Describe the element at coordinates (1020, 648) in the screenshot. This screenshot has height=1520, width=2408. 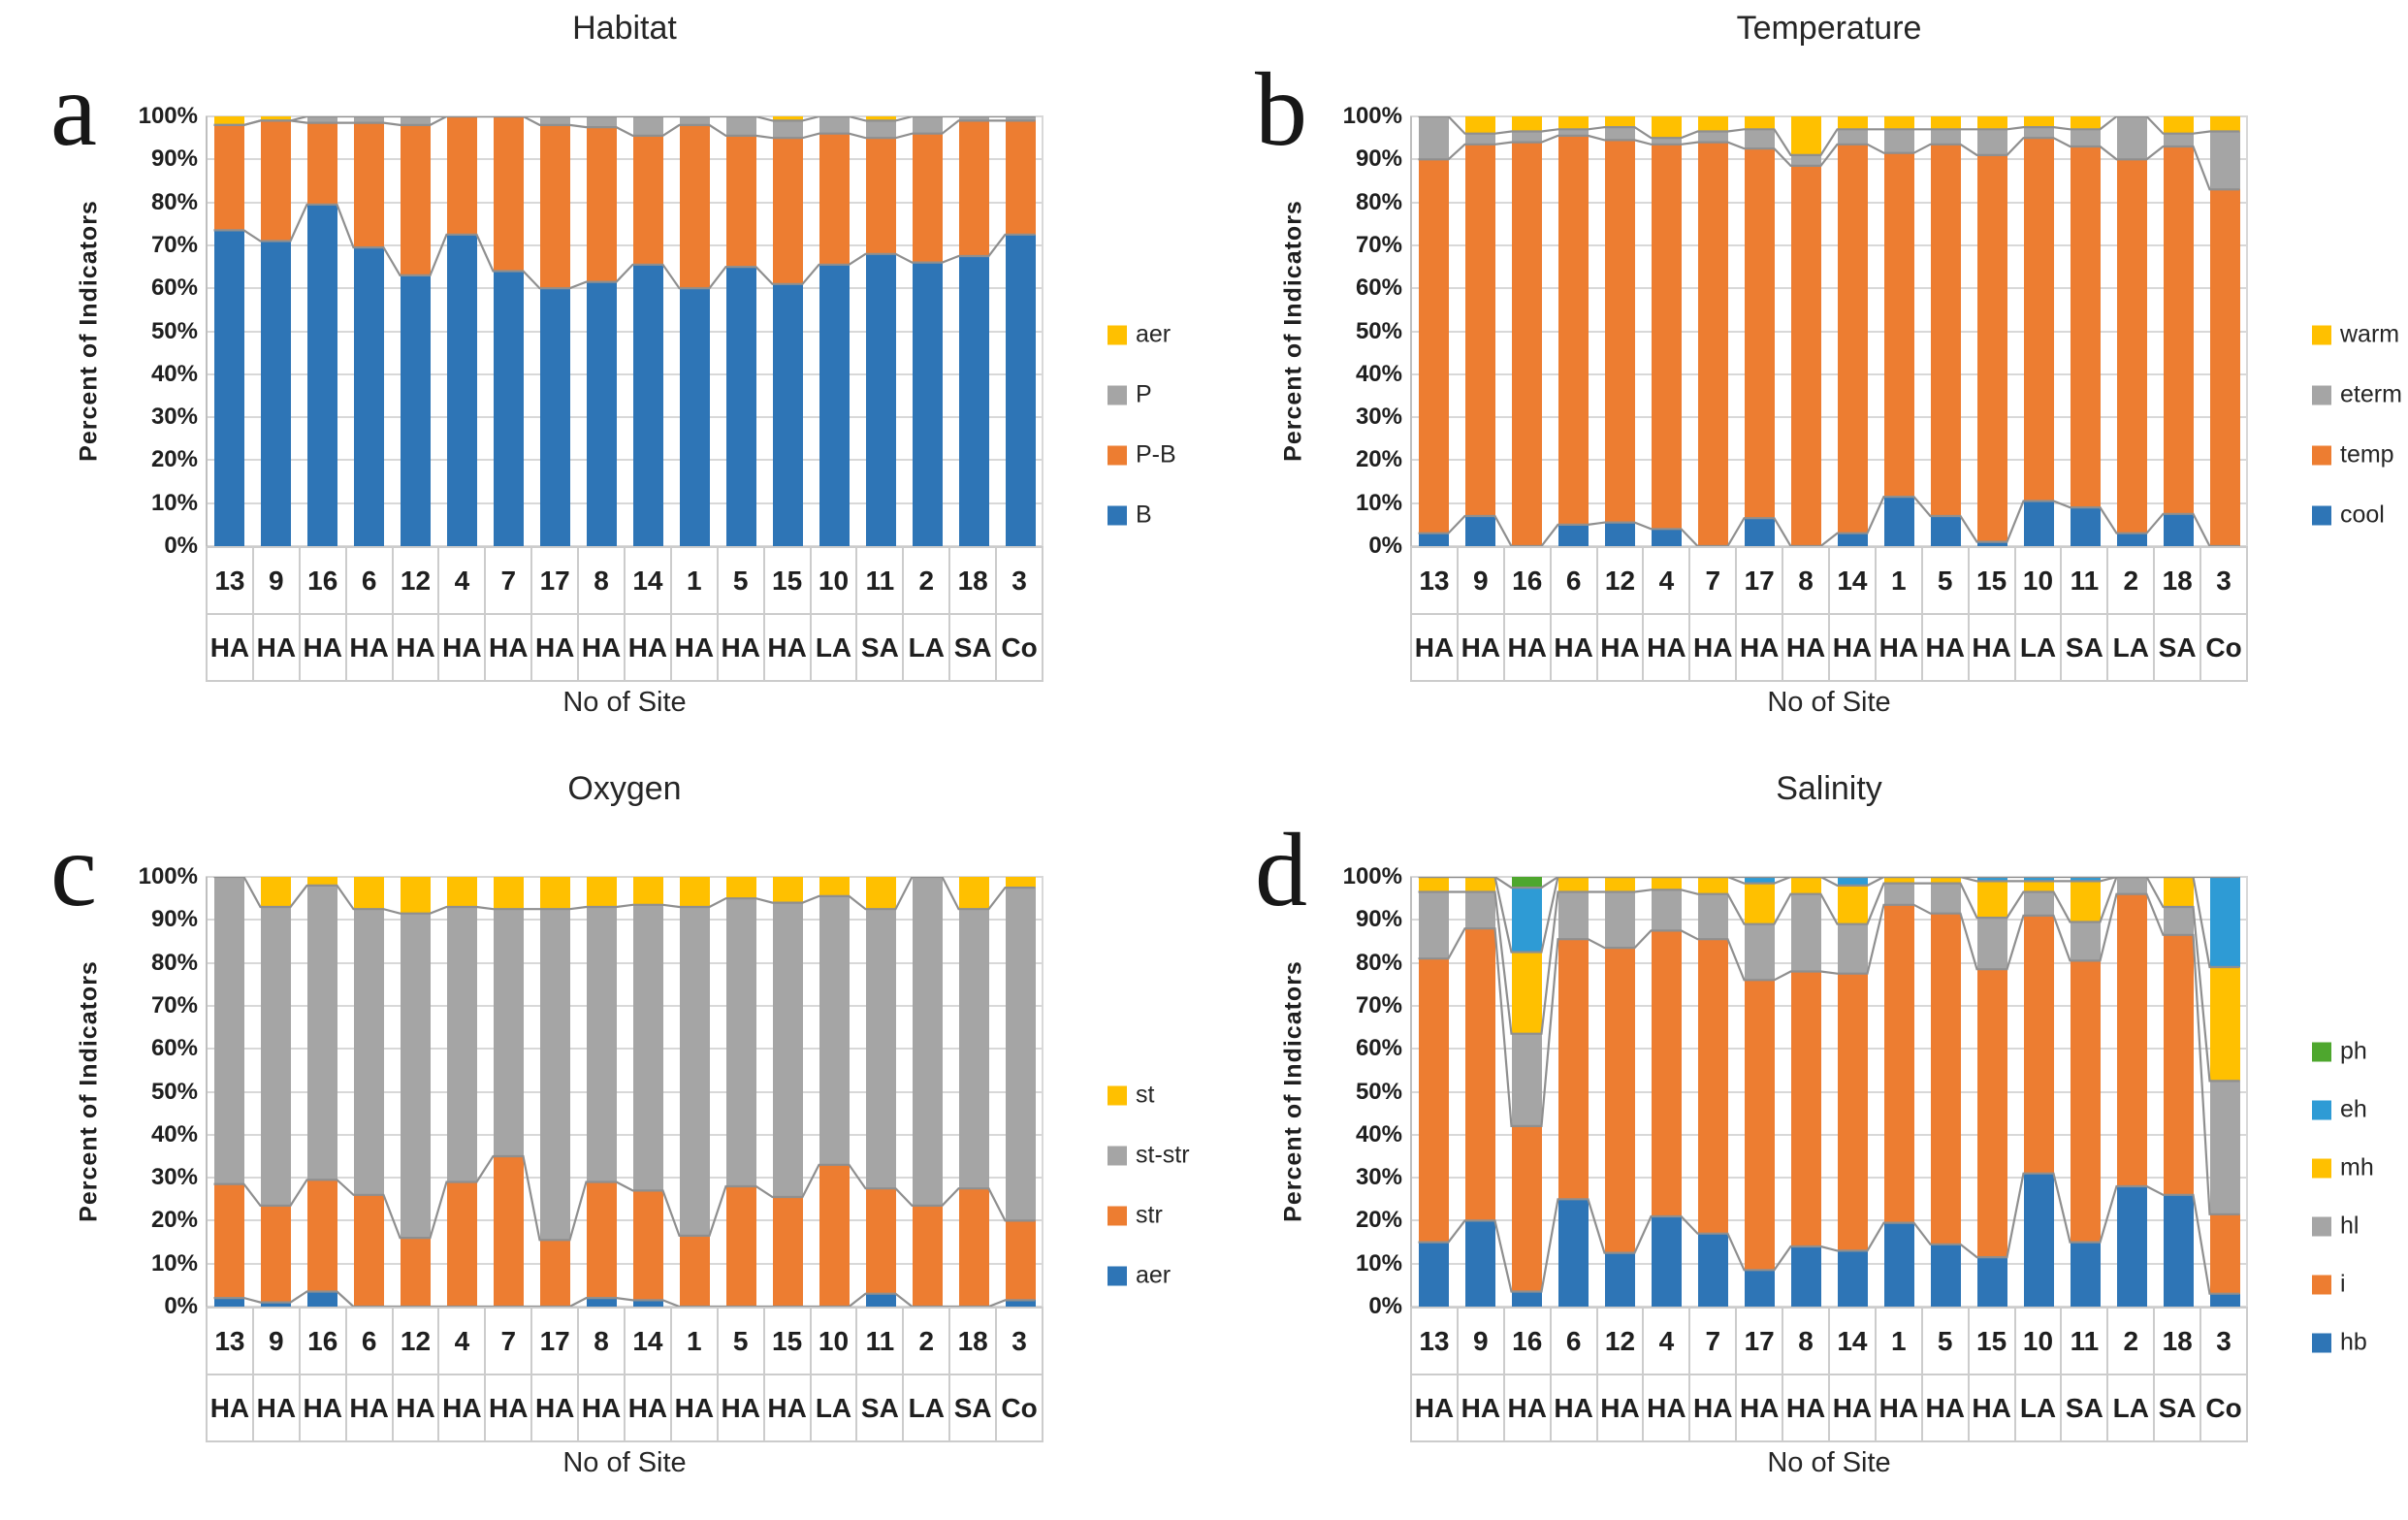
I see `site-type-cell: Co` at that location.